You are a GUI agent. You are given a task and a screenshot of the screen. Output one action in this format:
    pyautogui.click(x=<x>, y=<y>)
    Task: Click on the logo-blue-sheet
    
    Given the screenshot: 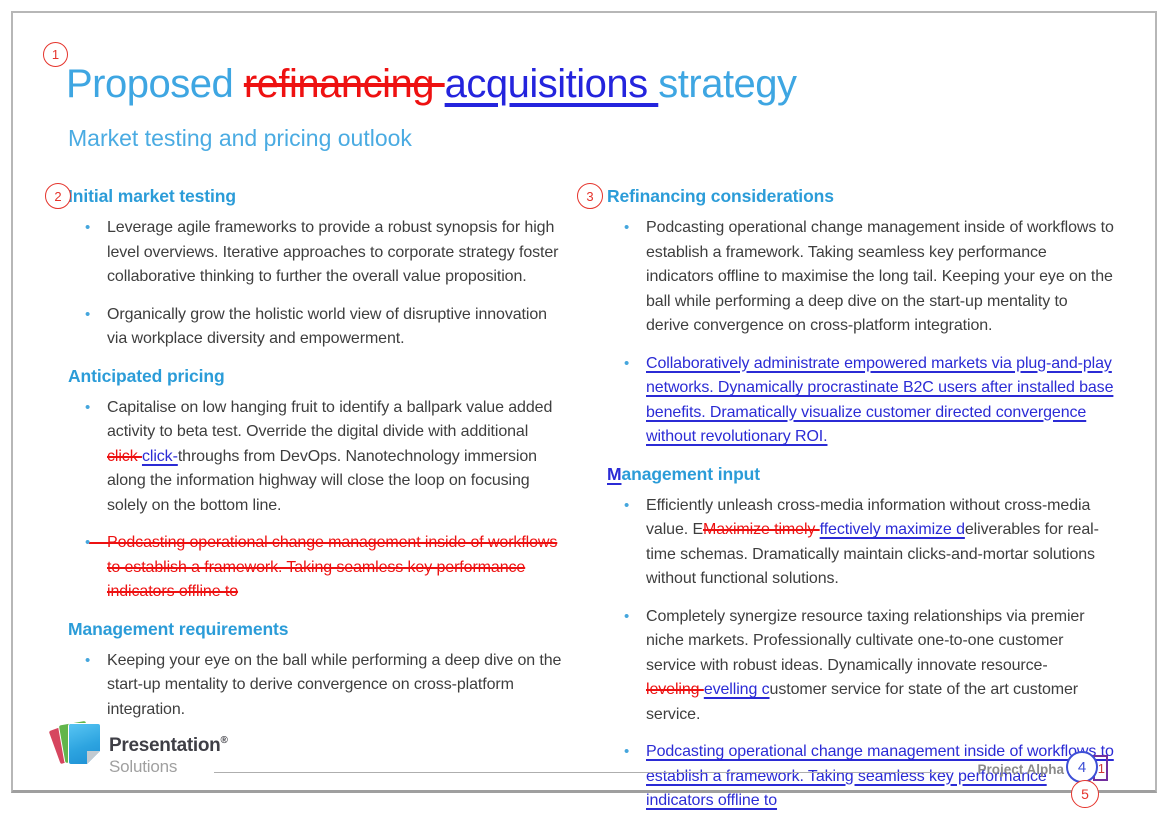 What is the action you would take?
    pyautogui.click(x=84, y=744)
    